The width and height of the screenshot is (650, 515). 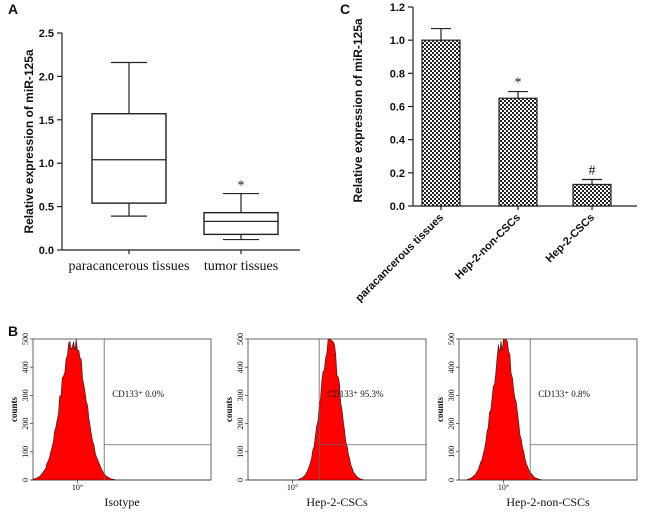 I want to click on x-tick-label: Hep-2-non-CSCs, so click(x=488, y=247).